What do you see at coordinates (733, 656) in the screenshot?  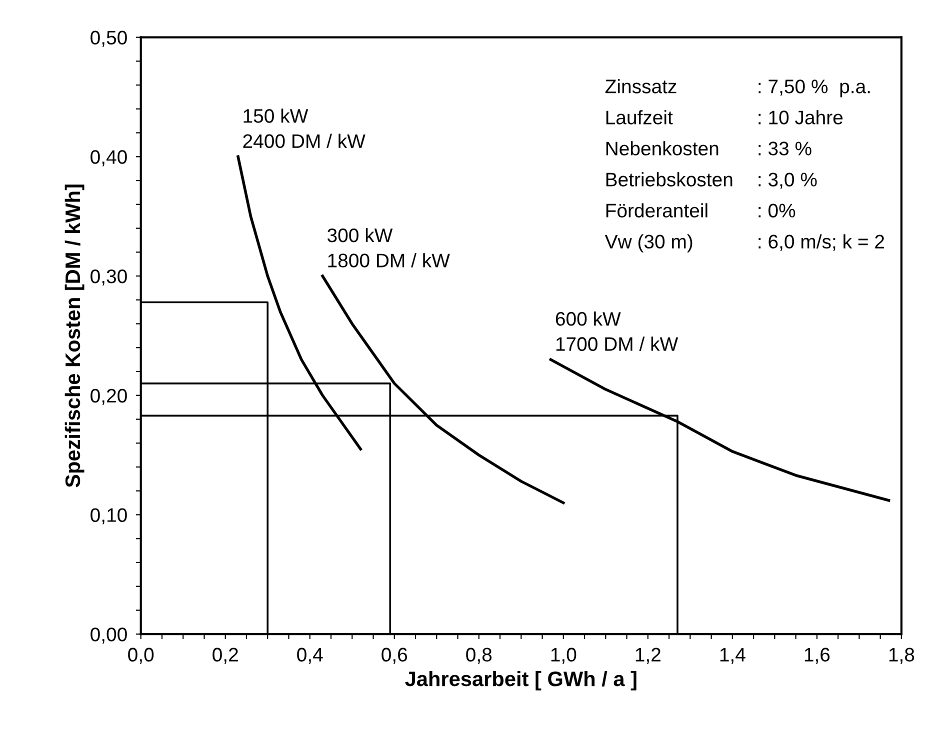 I see `x-tick-label: 1,4` at bounding box center [733, 656].